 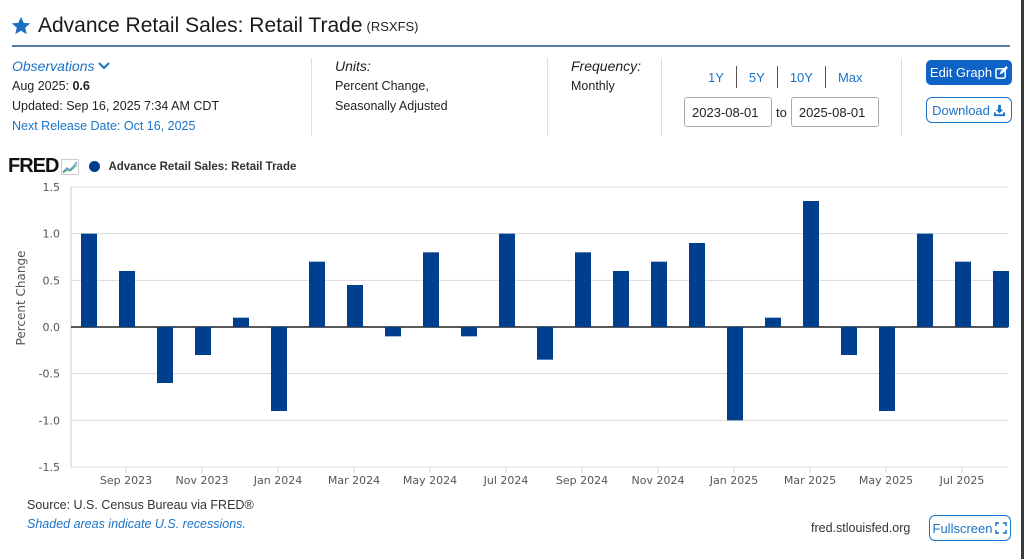 I want to click on x-tick-label: Jul 2024, so click(x=506, y=480).